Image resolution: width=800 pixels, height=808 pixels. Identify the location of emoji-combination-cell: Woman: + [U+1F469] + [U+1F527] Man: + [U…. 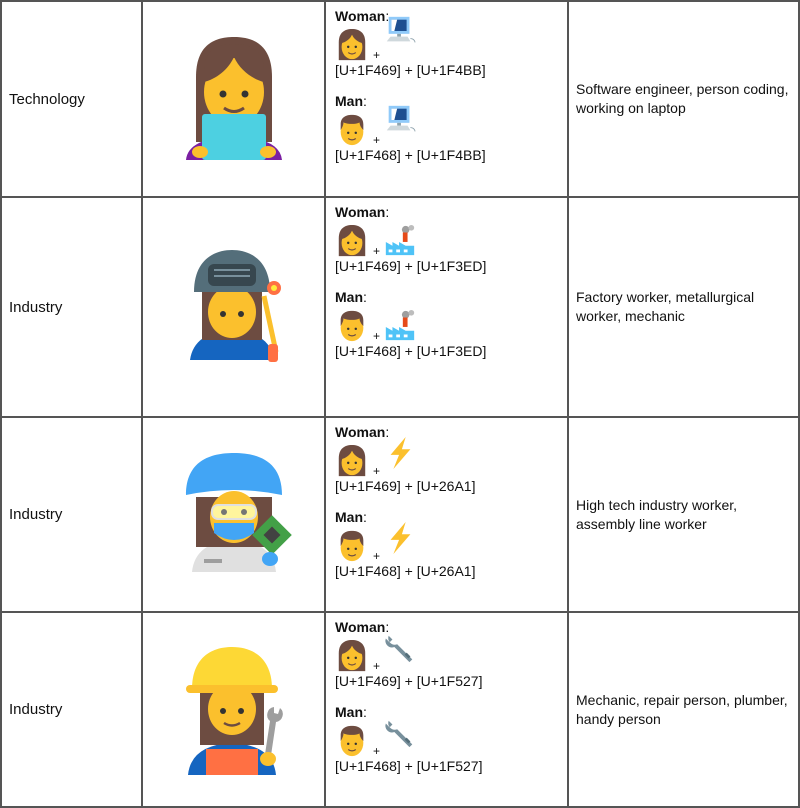
(446, 709).